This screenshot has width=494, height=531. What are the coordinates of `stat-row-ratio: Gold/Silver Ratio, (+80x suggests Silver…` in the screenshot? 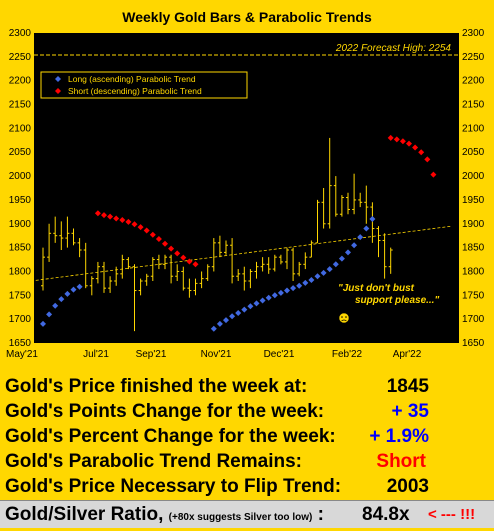 It's located at (247, 514).